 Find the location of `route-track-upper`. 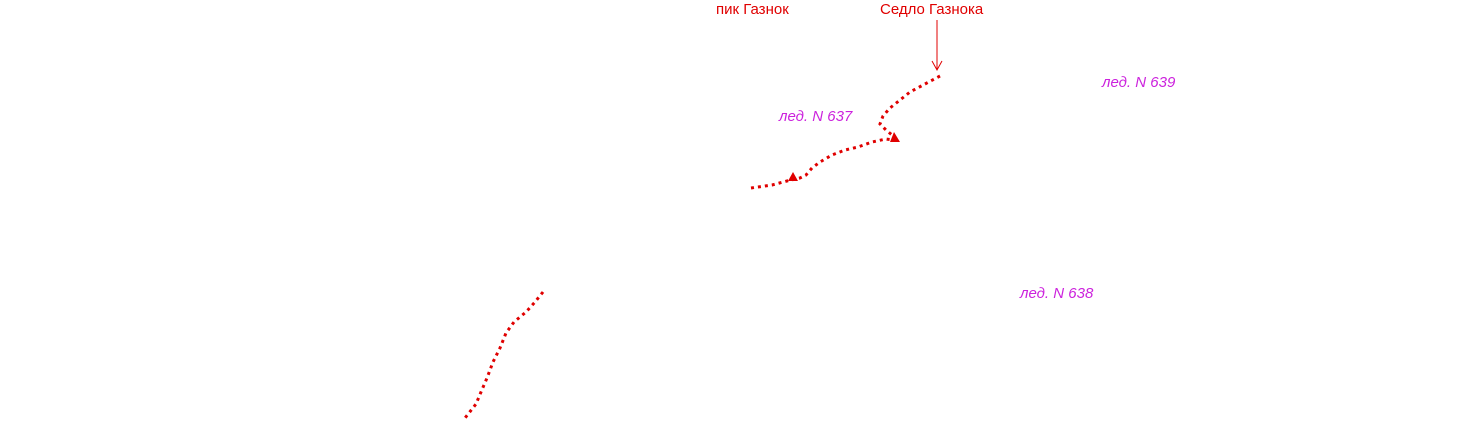

route-track-upper is located at coordinates (822, 163).